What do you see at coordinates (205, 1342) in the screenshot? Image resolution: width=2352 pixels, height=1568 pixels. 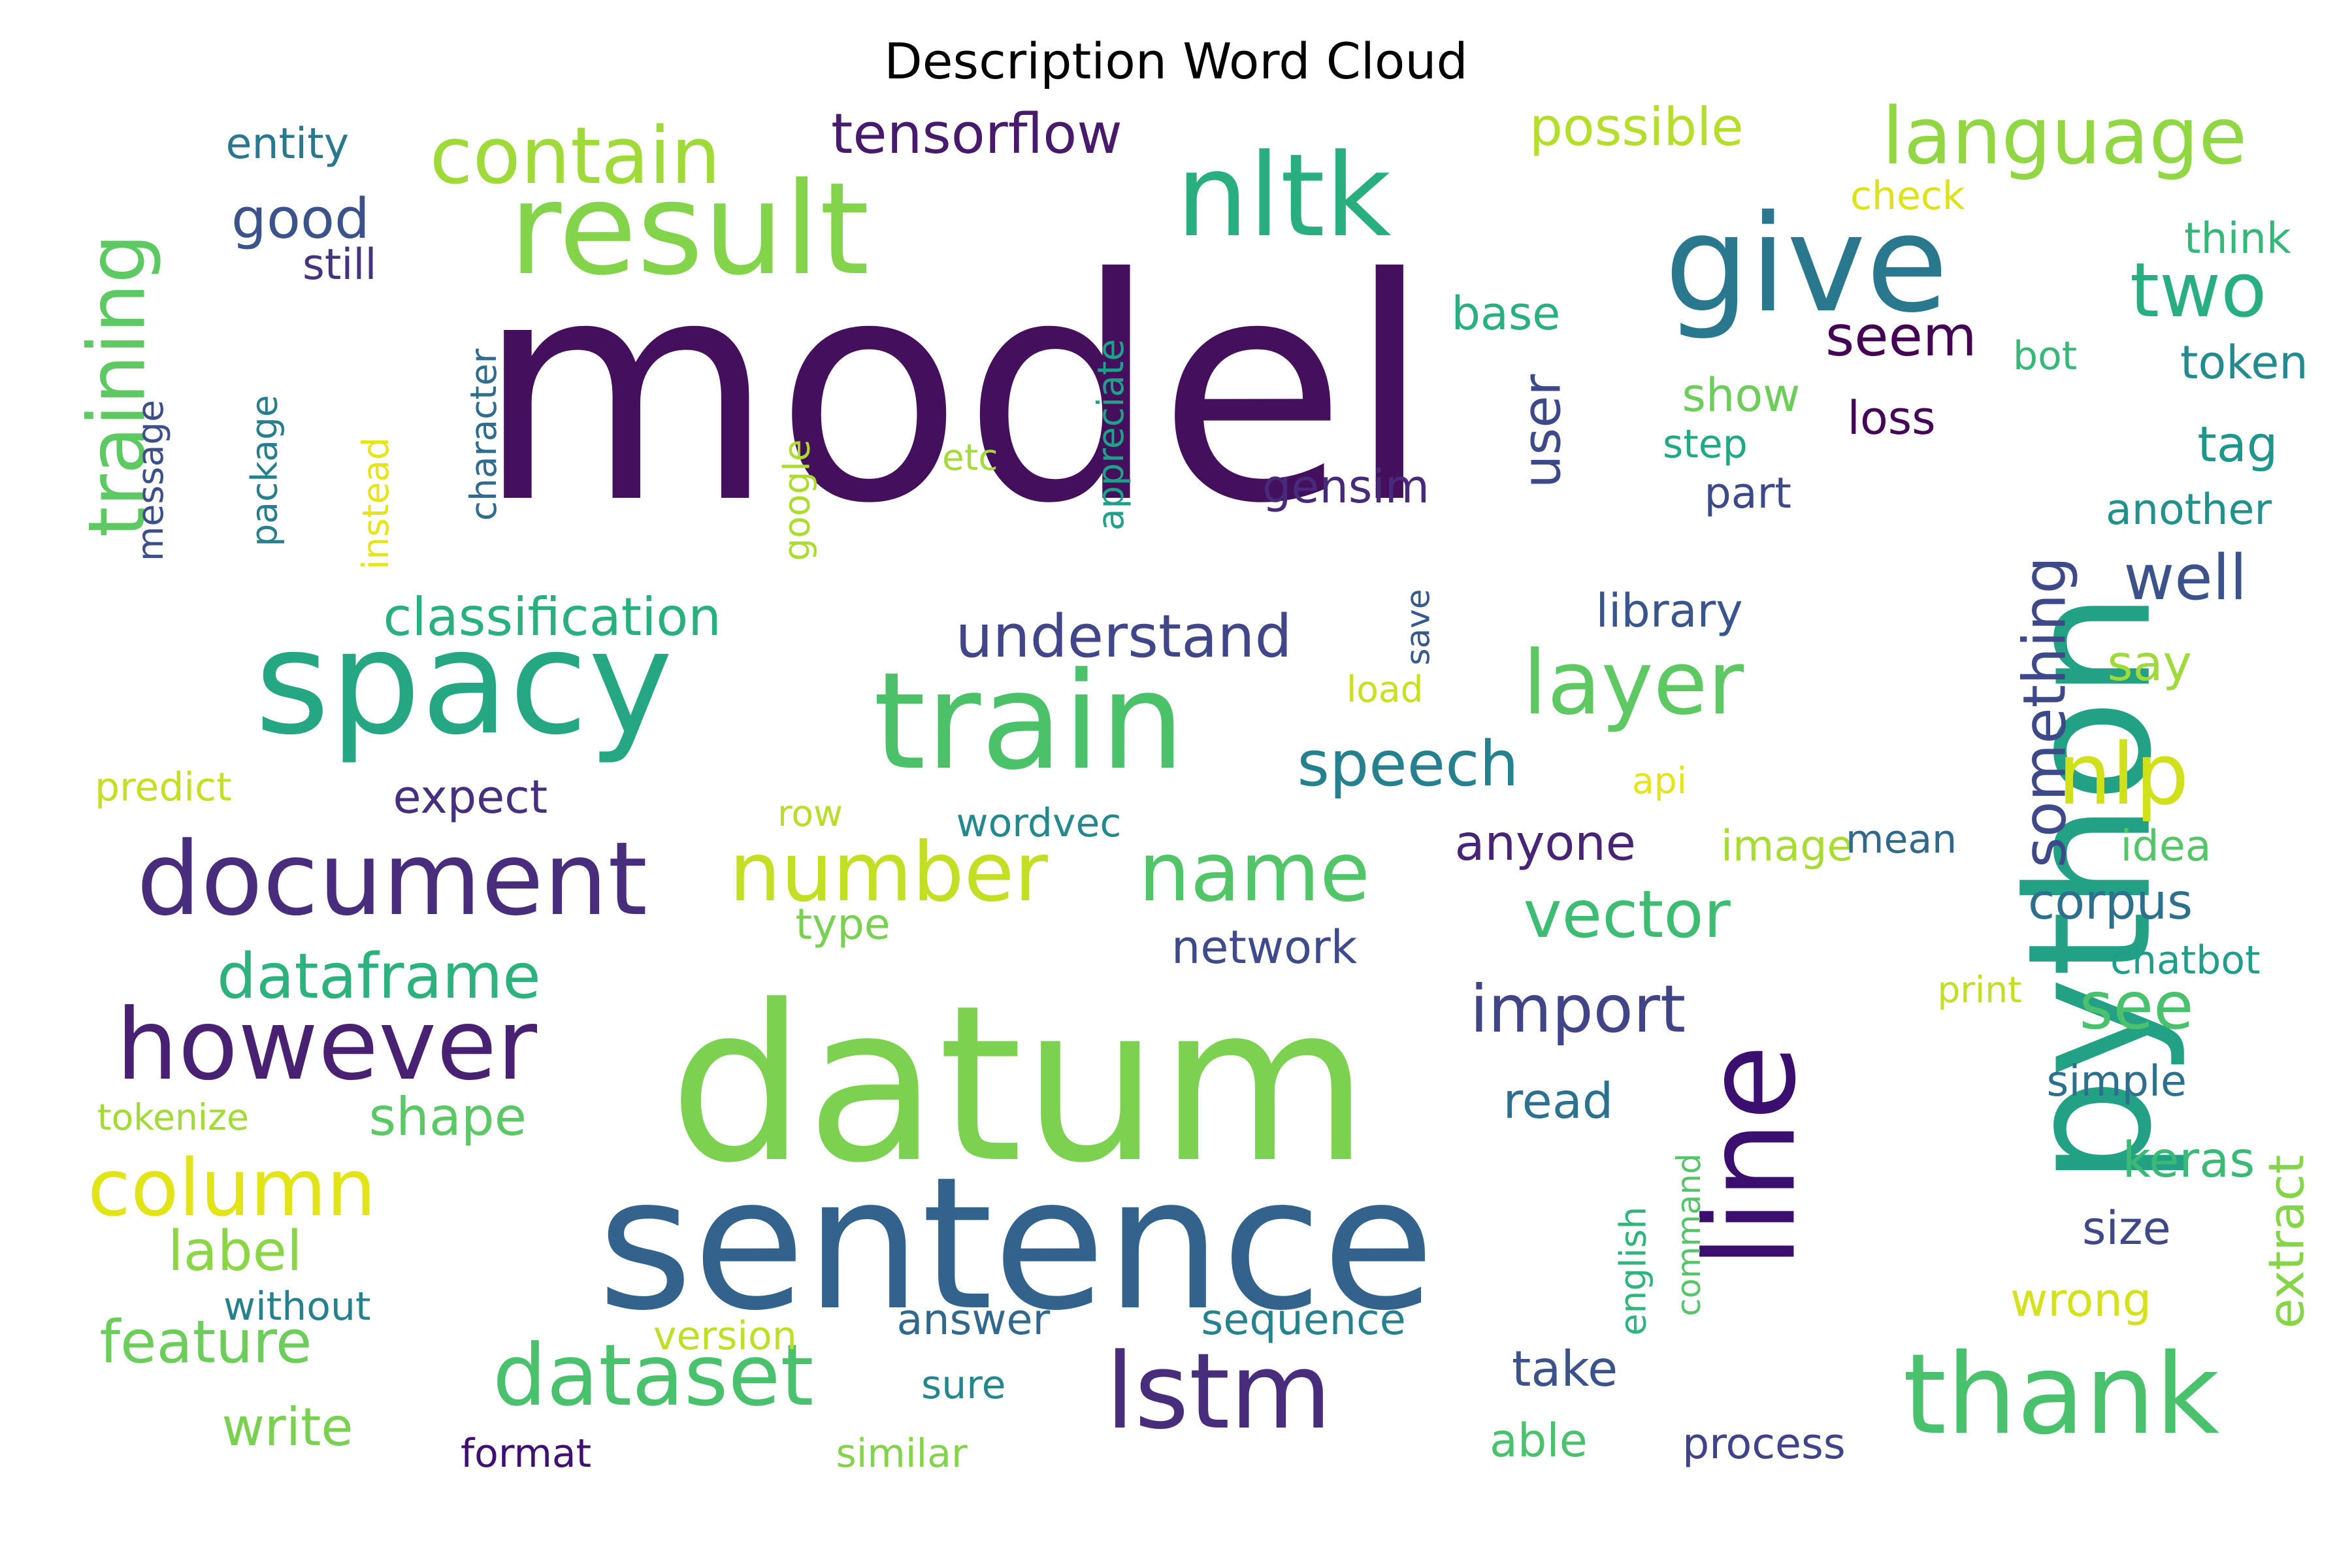 I see `cloud-word: feature` at bounding box center [205, 1342].